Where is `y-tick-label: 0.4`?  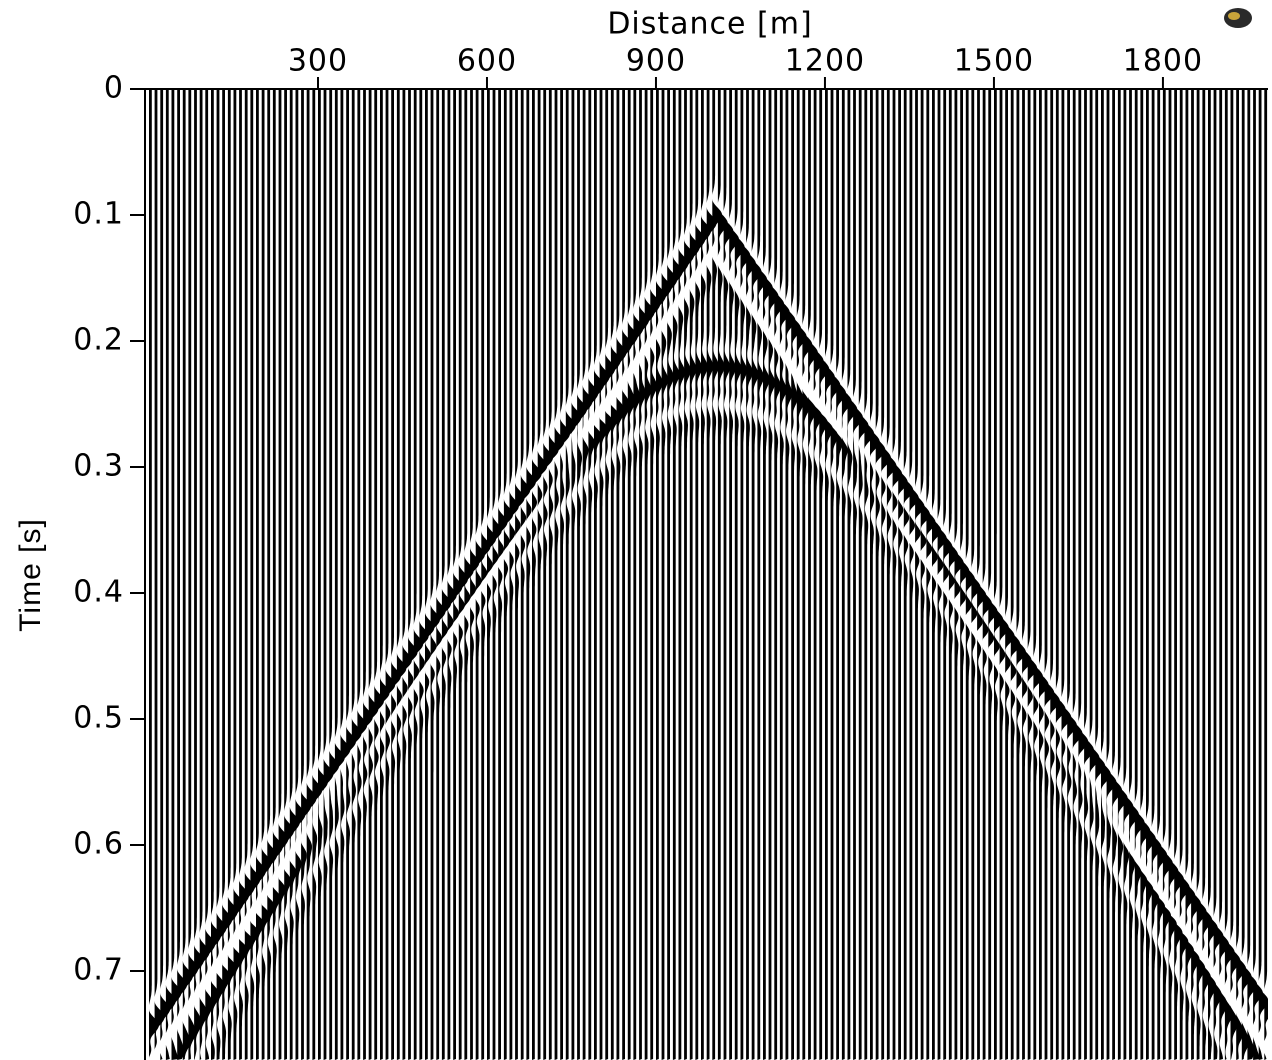 y-tick-label: 0.4 is located at coordinates (98, 592).